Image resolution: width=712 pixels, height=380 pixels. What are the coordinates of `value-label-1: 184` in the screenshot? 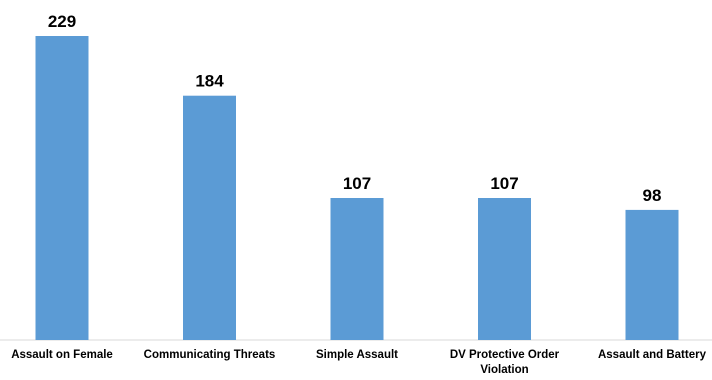 It's located at (209, 81).